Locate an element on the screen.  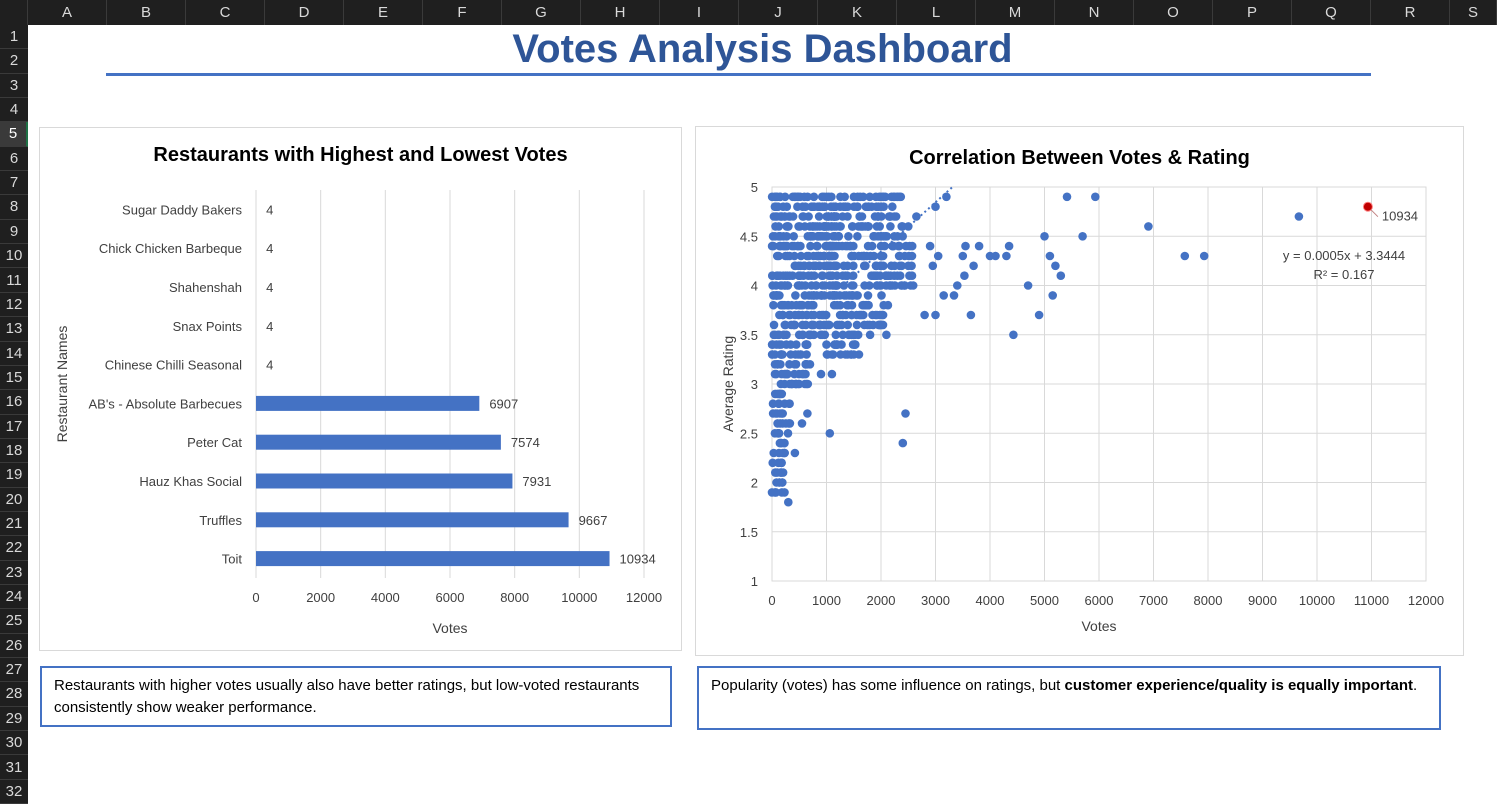
column-header-l: L is located at coordinates (936, 12).